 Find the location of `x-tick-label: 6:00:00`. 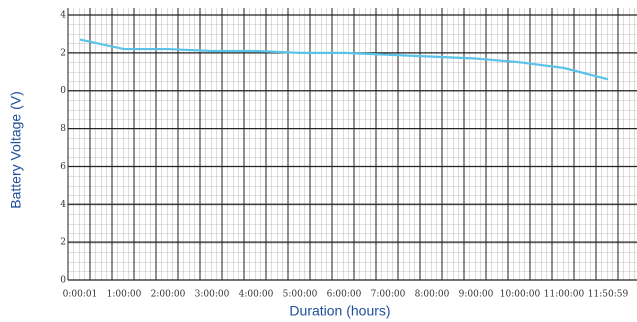

x-tick-label: 6:00:00 is located at coordinates (344, 295).